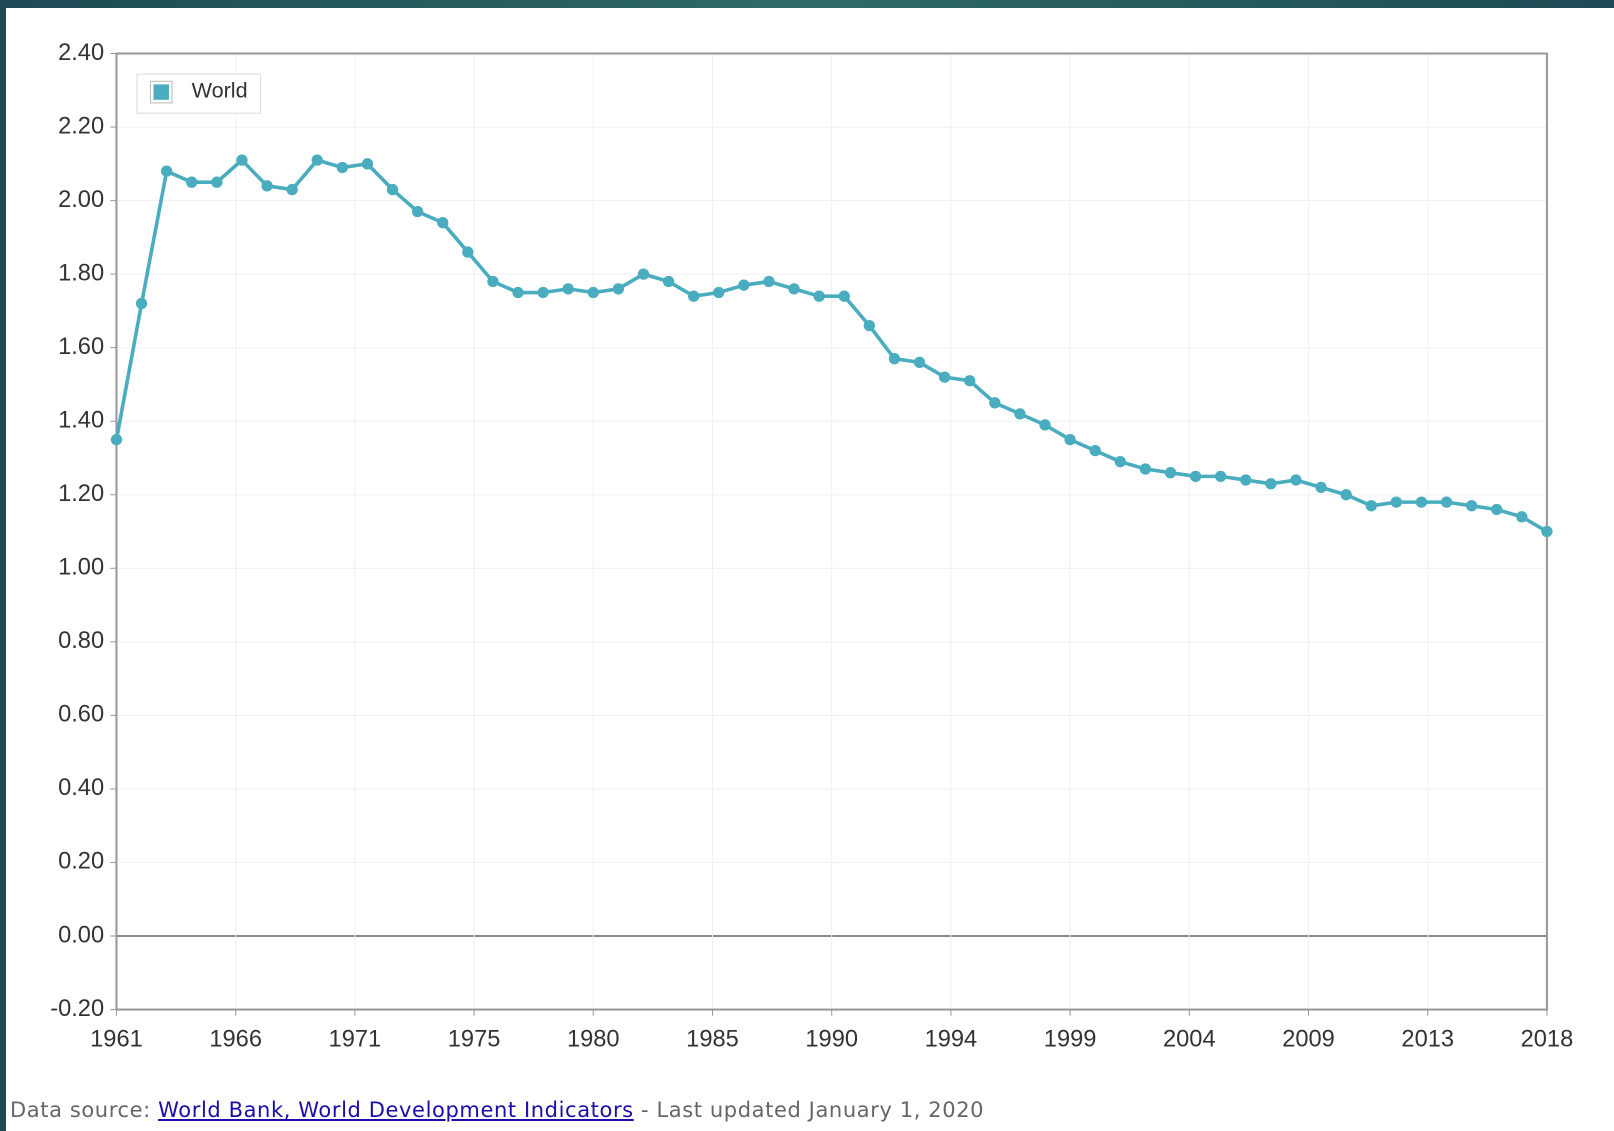 The width and height of the screenshot is (1614, 1131). Describe the element at coordinates (355, 1040) in the screenshot. I see `x-tick-label: 1971` at that location.